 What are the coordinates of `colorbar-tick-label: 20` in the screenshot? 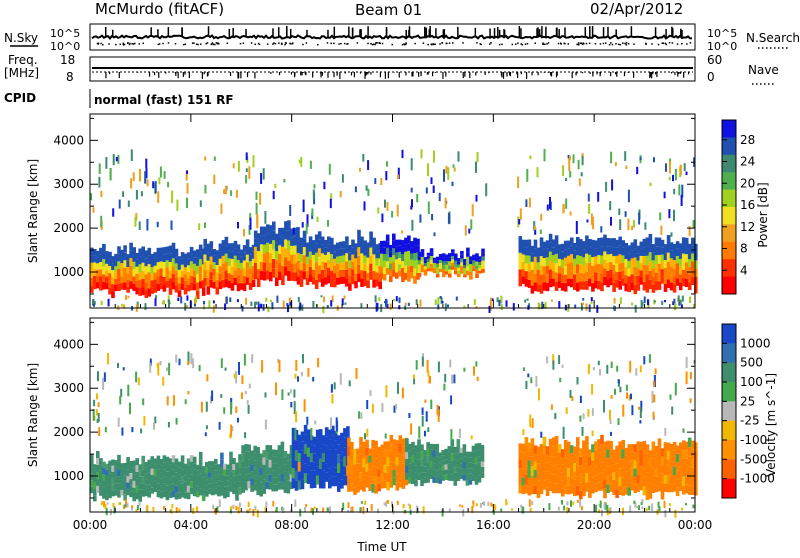 It's located at (747, 183).